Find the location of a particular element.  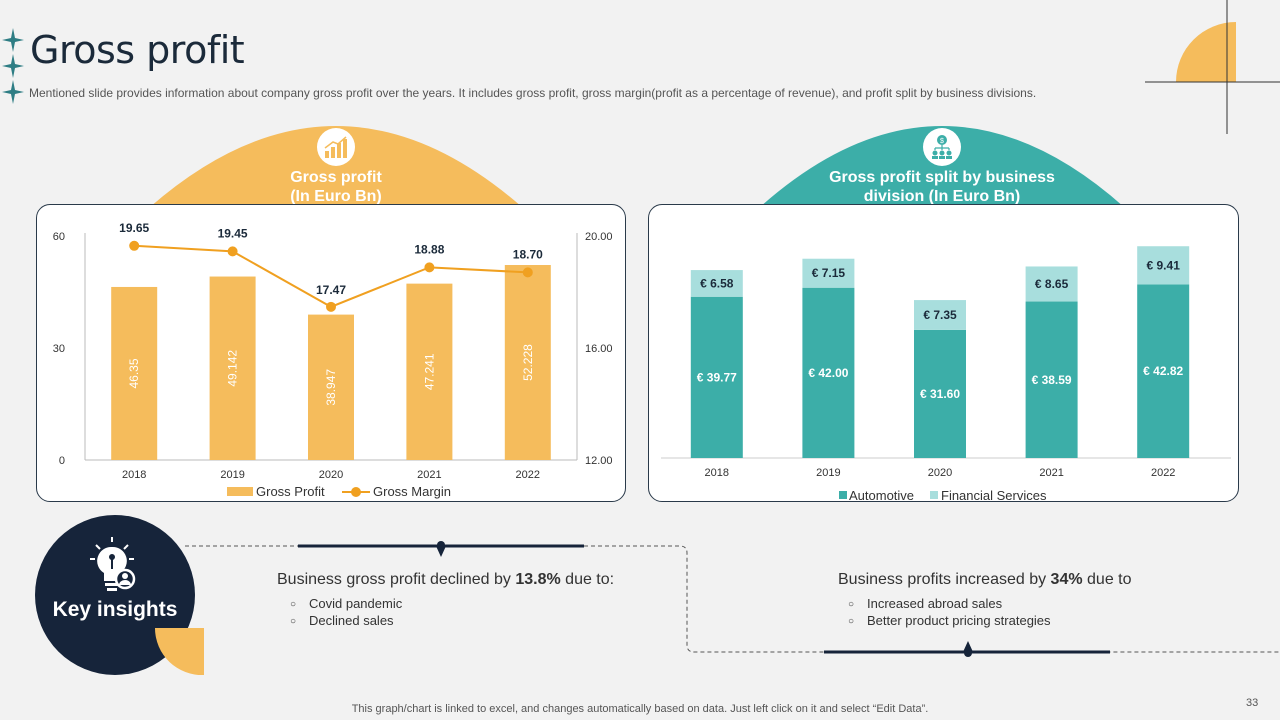

bar-data-label: € 9.41 is located at coordinates (1164, 265).